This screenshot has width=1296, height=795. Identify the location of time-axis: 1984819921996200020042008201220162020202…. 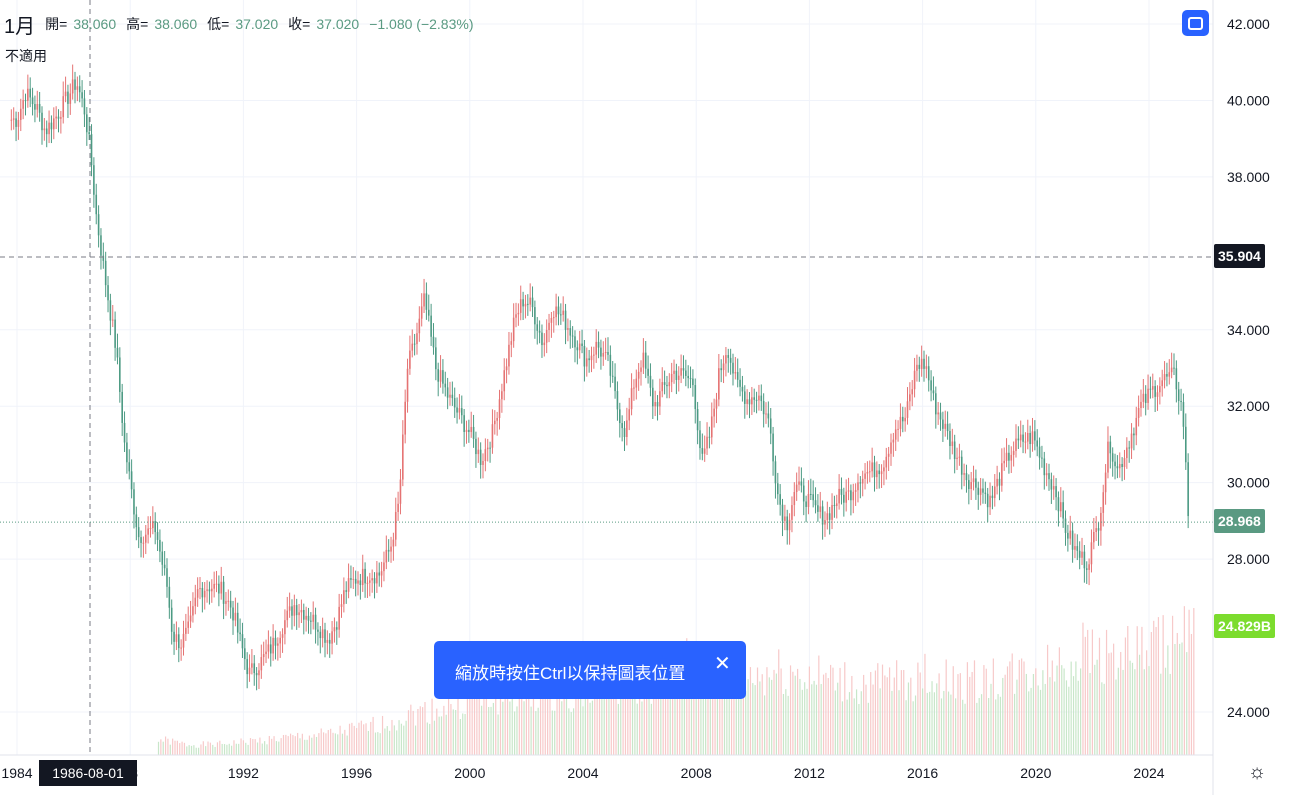
(582, 773).